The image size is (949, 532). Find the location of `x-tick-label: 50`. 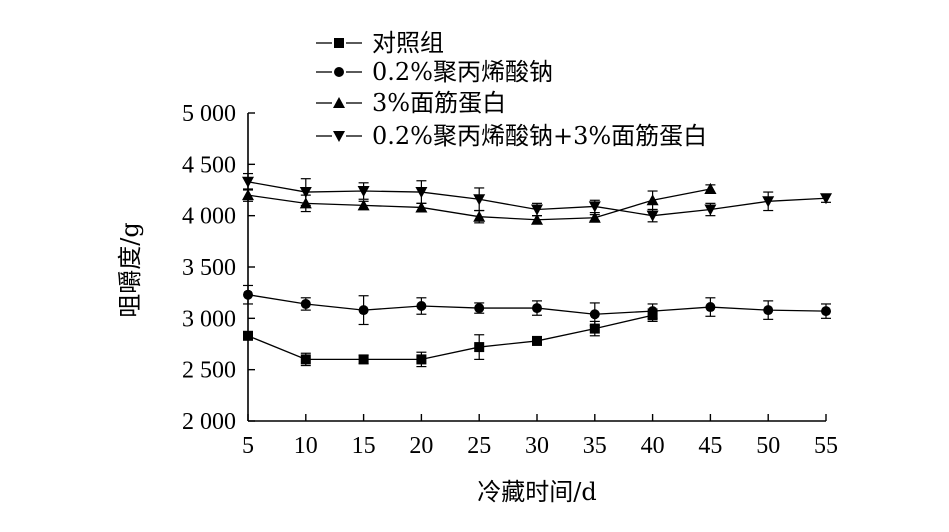

x-tick-label: 50 is located at coordinates (768, 446).